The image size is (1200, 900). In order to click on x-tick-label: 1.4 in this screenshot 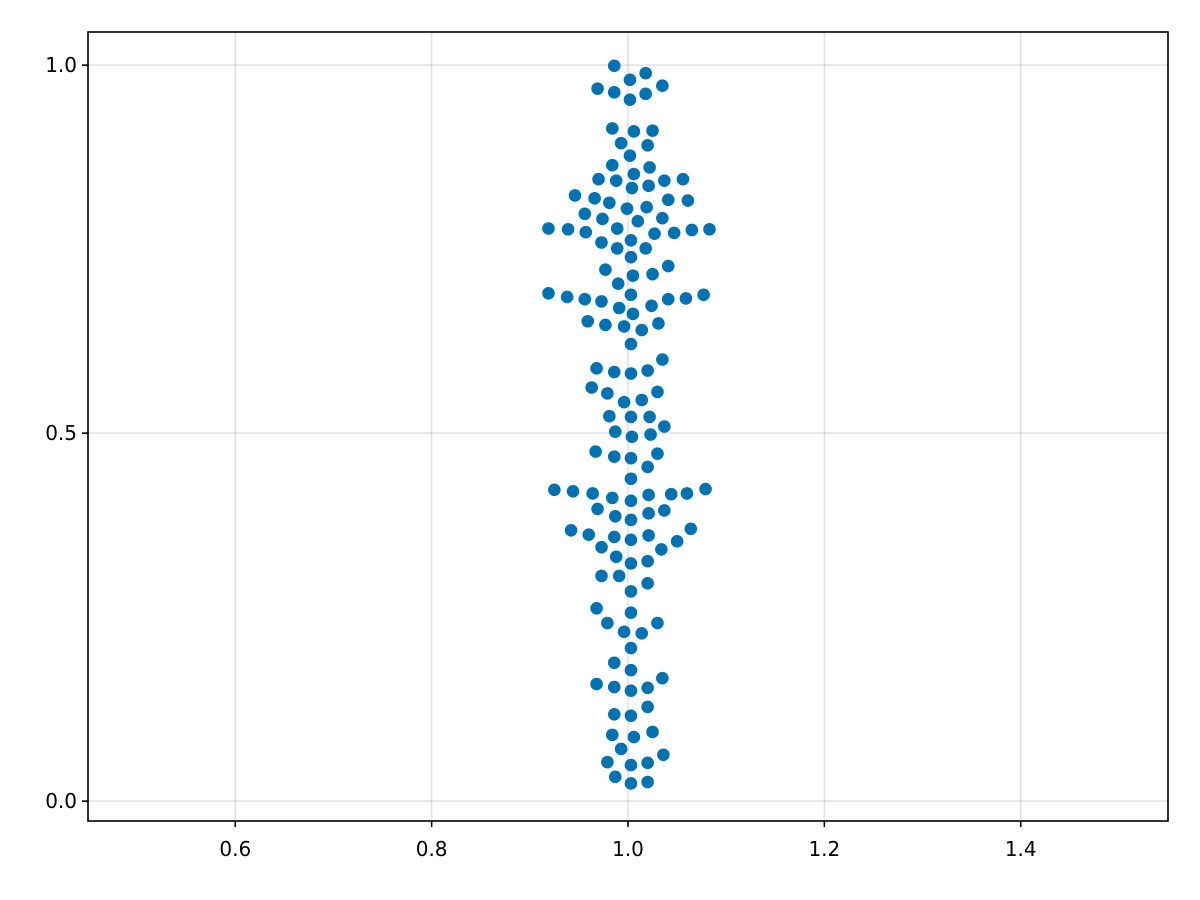, I will do `click(1021, 849)`.